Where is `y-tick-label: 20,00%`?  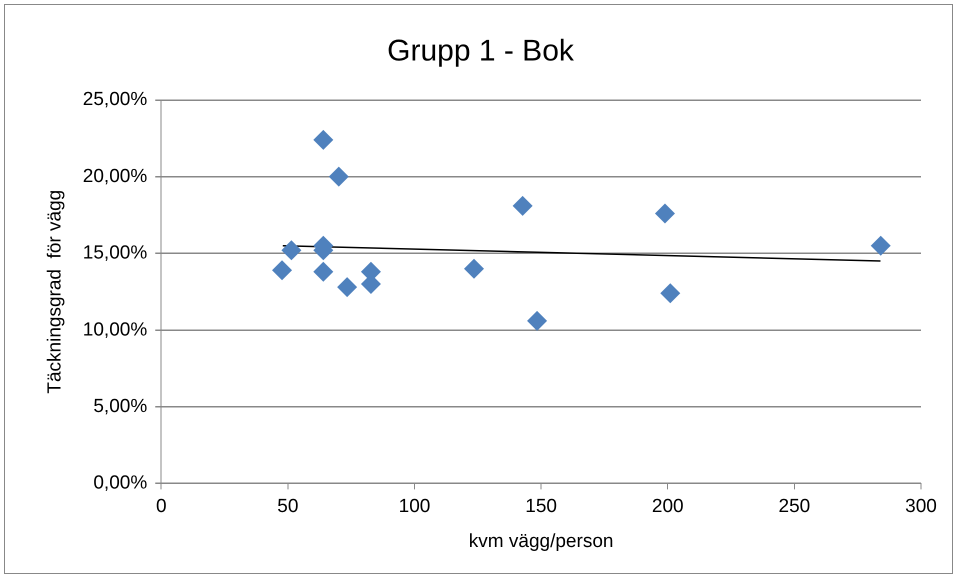
y-tick-label: 20,00% is located at coordinates (115, 176).